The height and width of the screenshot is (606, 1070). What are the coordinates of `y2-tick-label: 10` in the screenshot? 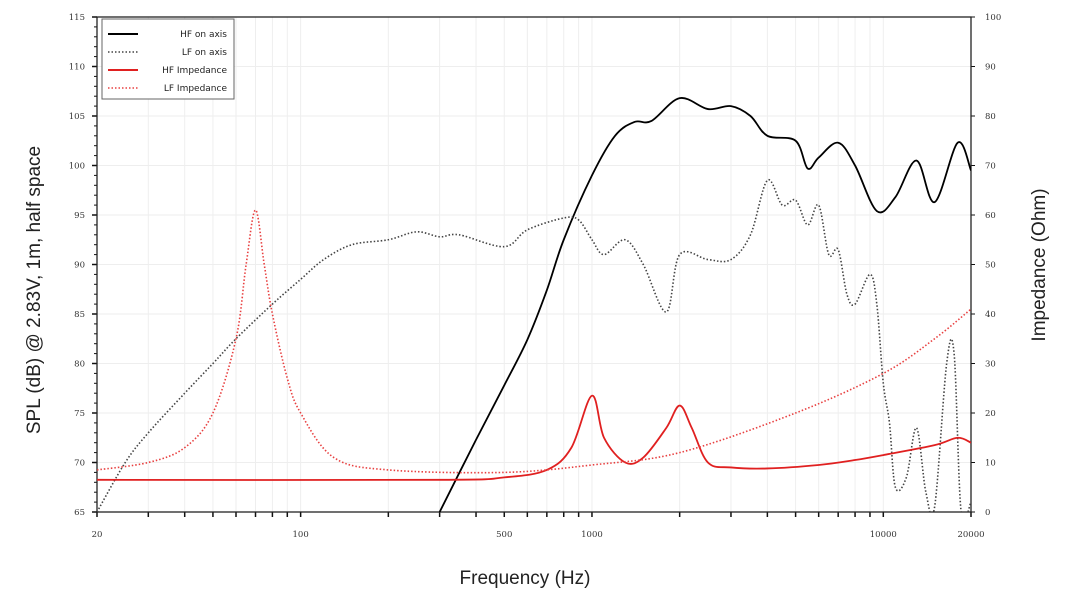 It's located at (990, 464).